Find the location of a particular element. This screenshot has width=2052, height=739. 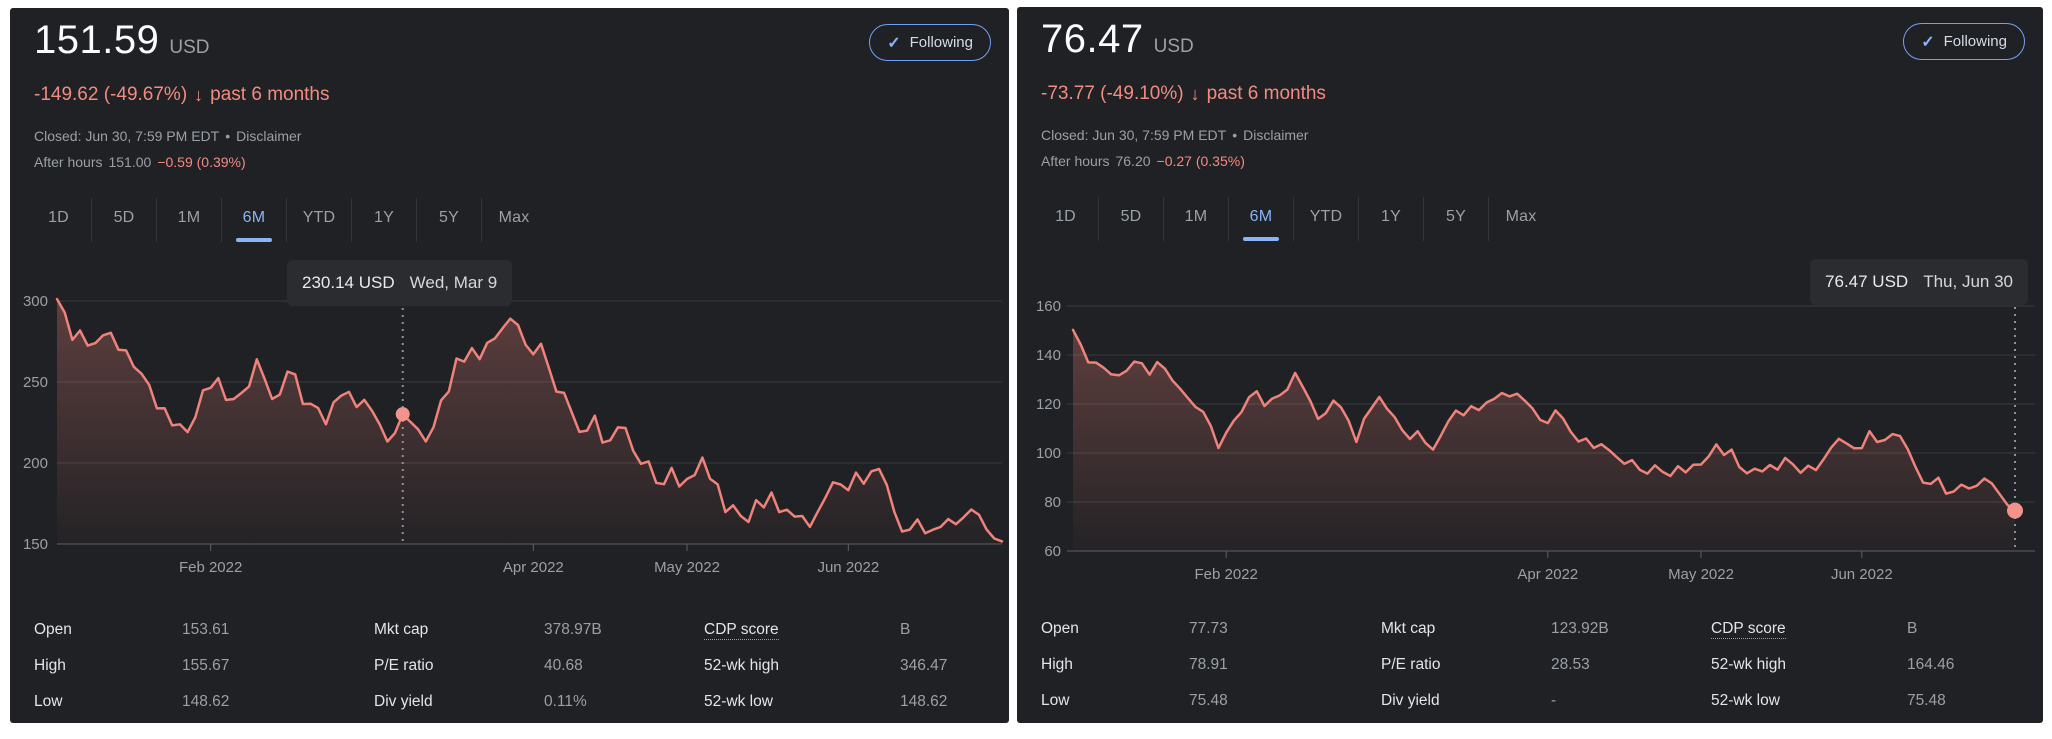

stat-value: 77.73 is located at coordinates (1208, 628).